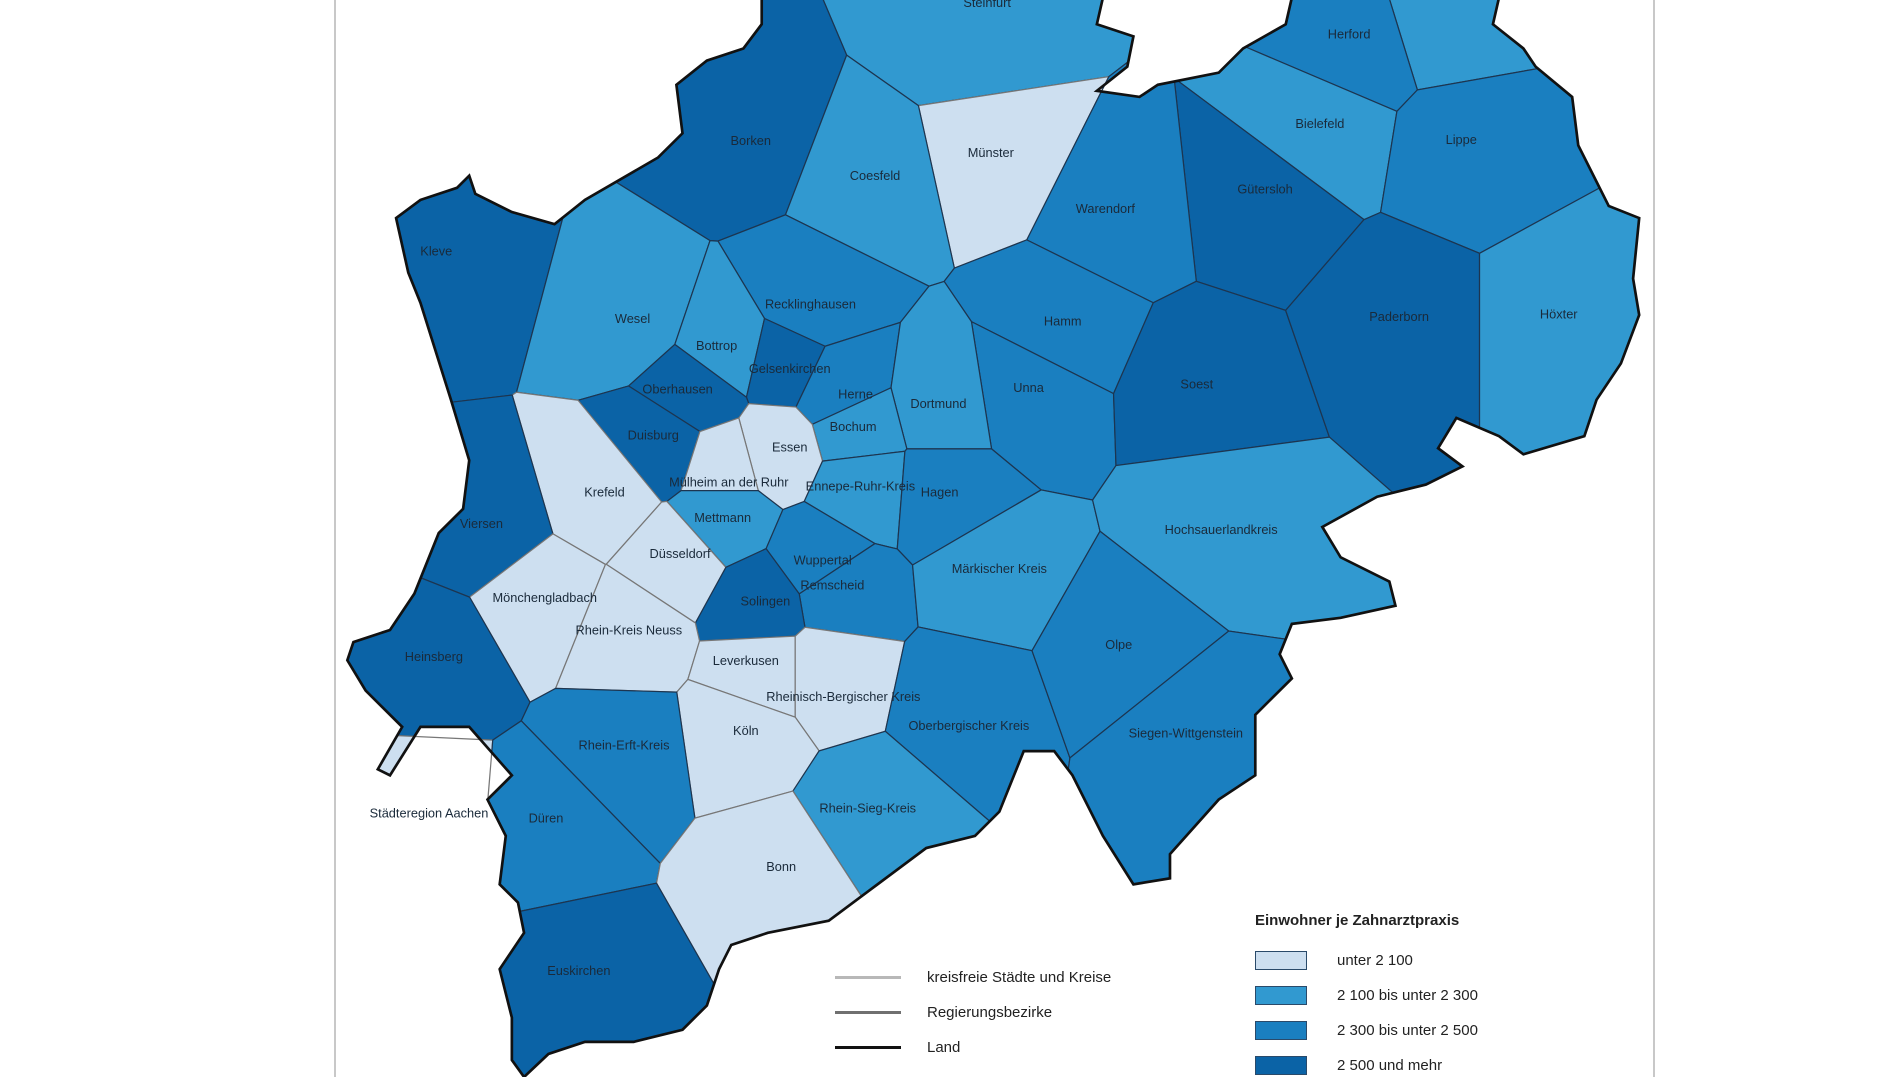  I want to click on district-label: Solingen, so click(765, 601).